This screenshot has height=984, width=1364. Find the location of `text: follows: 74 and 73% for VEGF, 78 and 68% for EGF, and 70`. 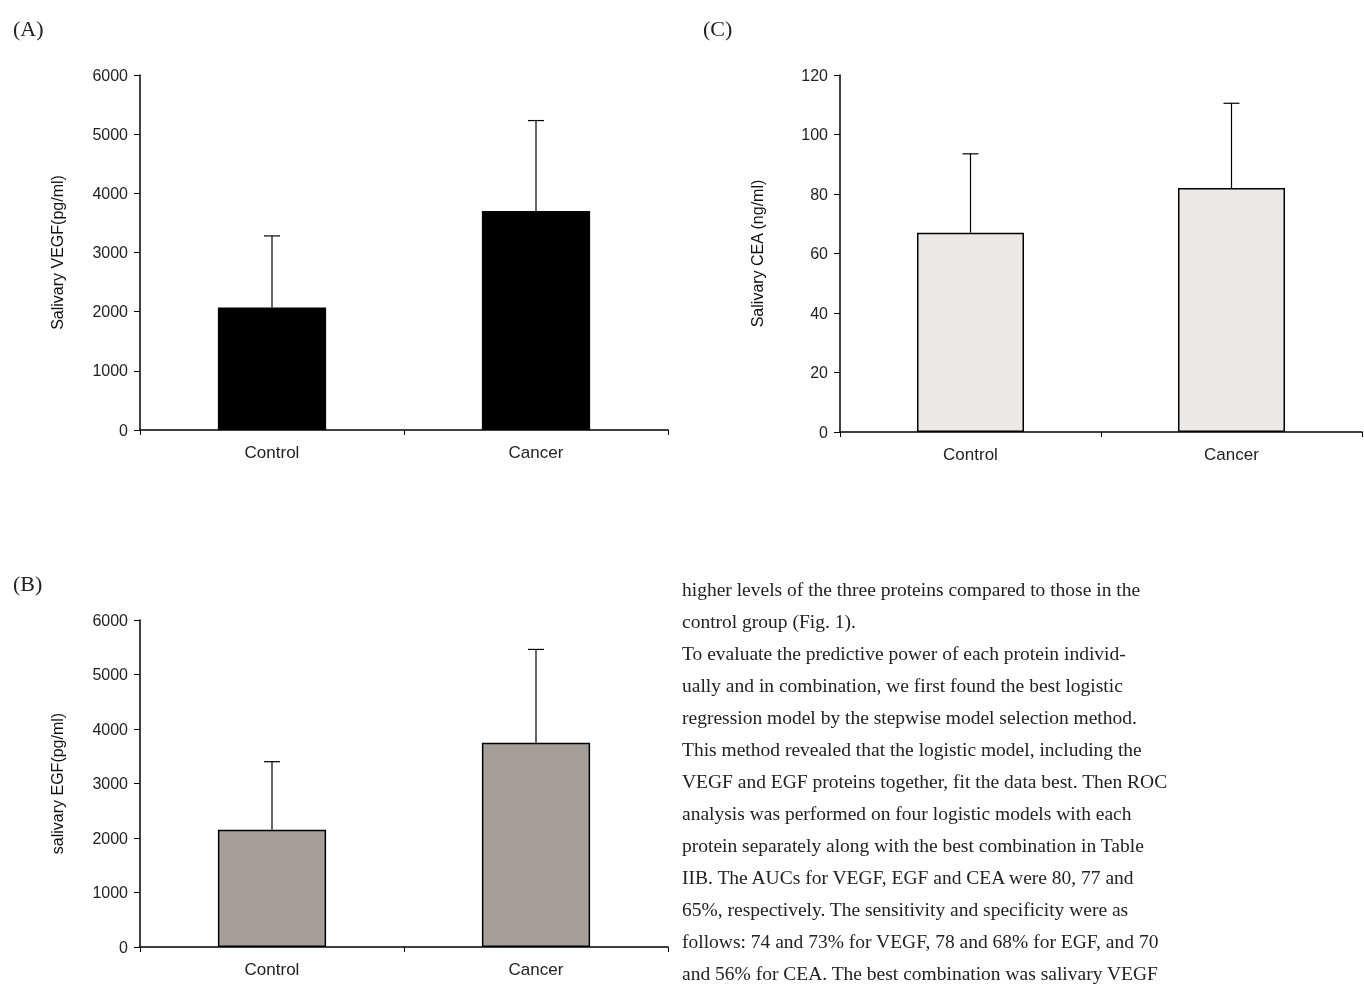

text: follows: 74 and 73% for VEGF, 78 and 68% for EGF, and 70 is located at coordinates (921, 942).